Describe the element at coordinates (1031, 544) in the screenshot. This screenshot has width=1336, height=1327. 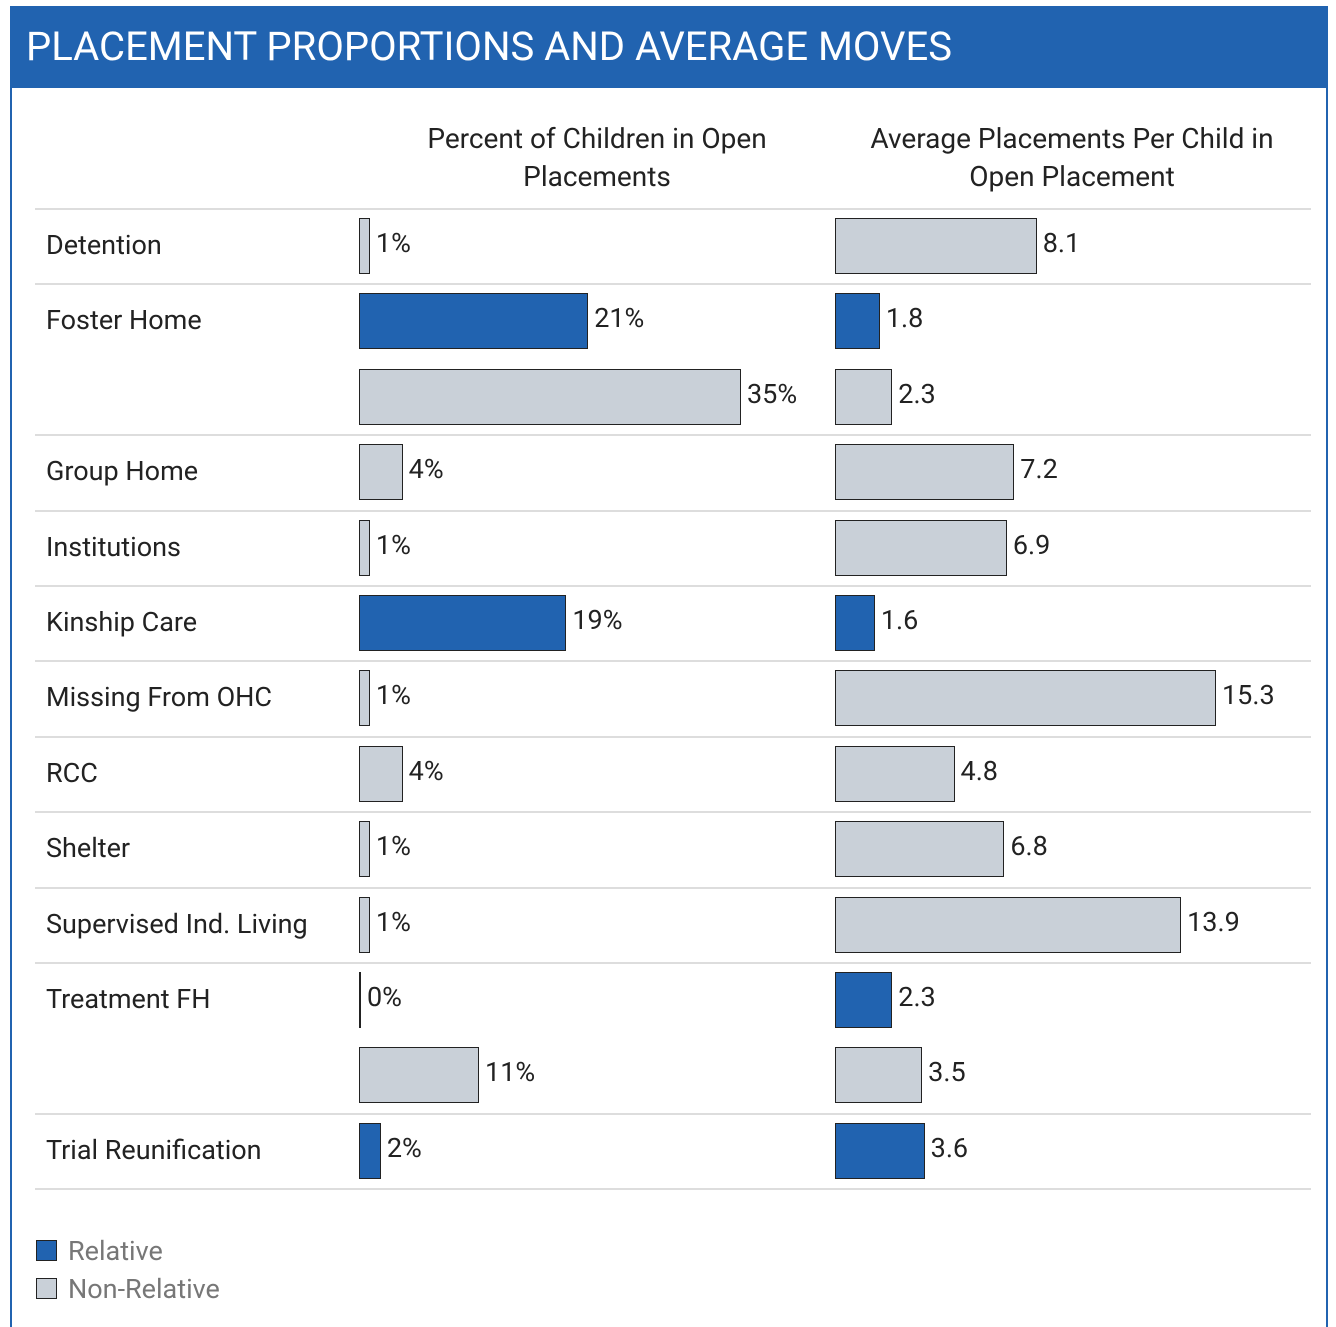
I see `value-label: 6.9` at that location.